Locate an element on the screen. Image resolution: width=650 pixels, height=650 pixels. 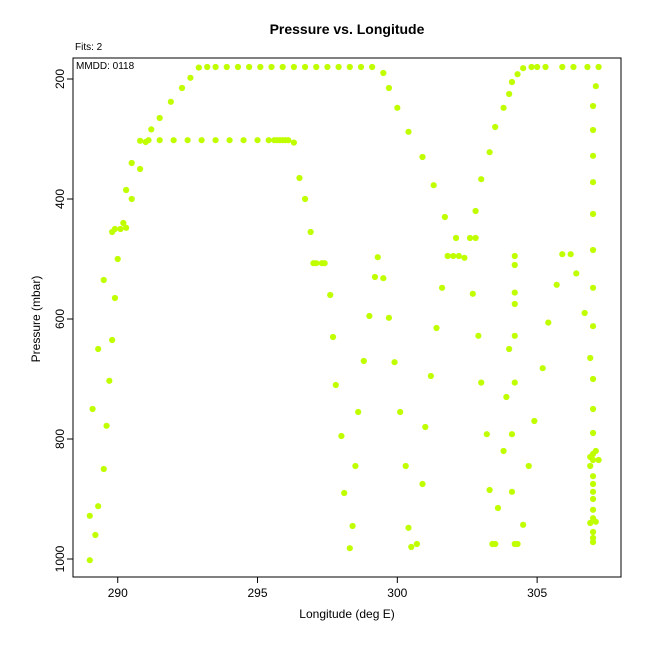
y-tick-label: 600 is located at coordinates (60, 319).